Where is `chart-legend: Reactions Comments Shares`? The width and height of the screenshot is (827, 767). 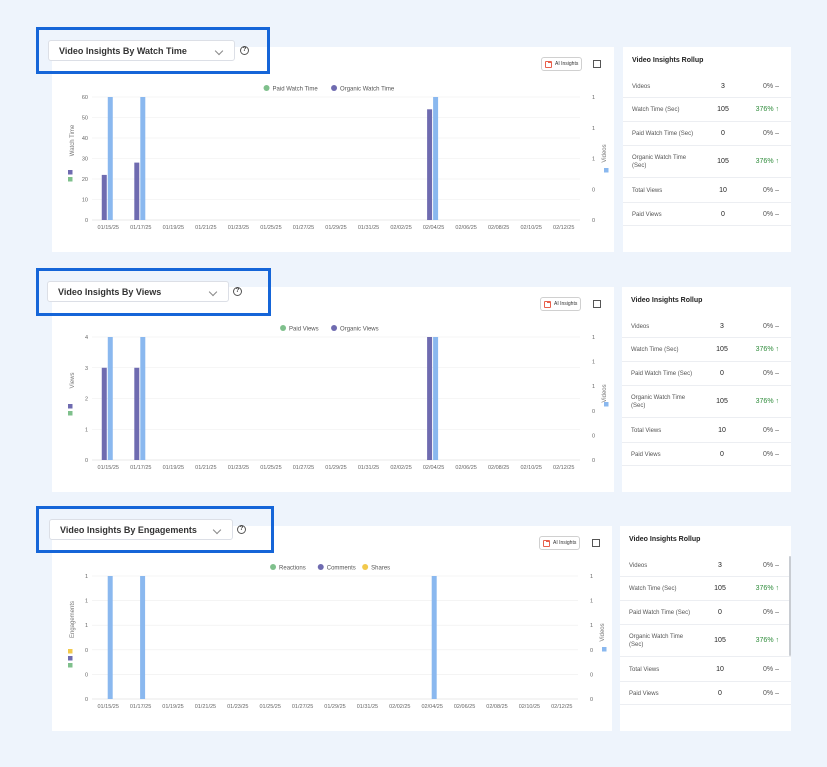
chart-legend: Reactions Comments Shares is located at coordinates (330, 568).